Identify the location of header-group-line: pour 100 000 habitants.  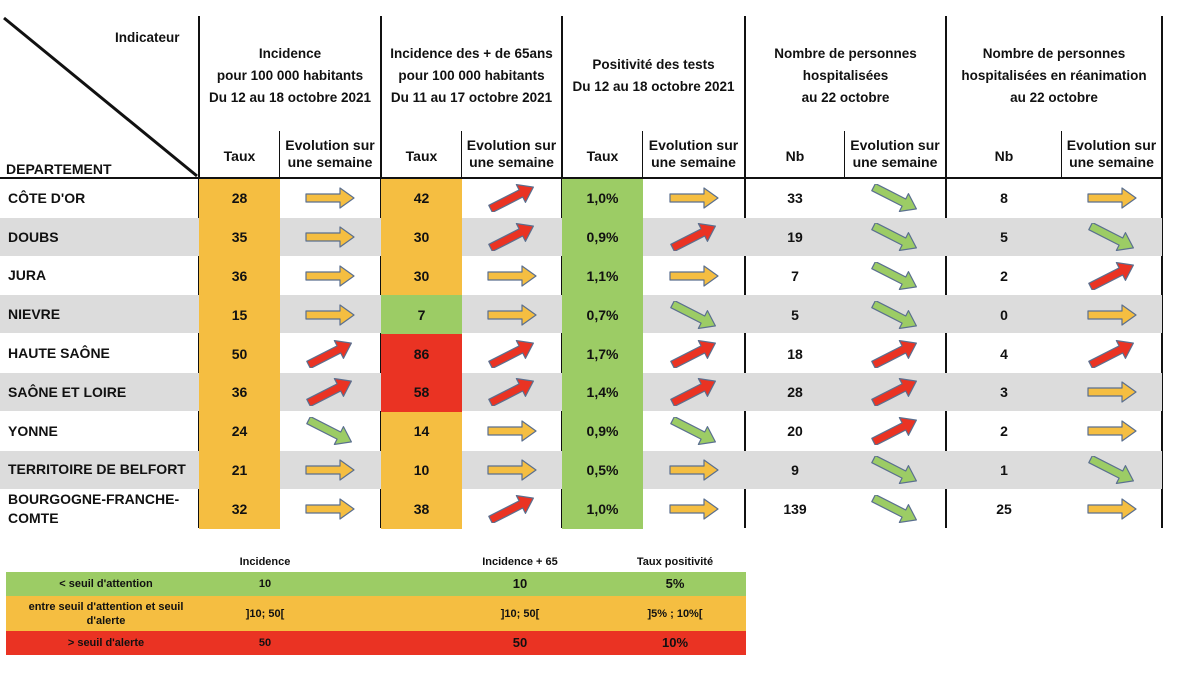
(290, 75).